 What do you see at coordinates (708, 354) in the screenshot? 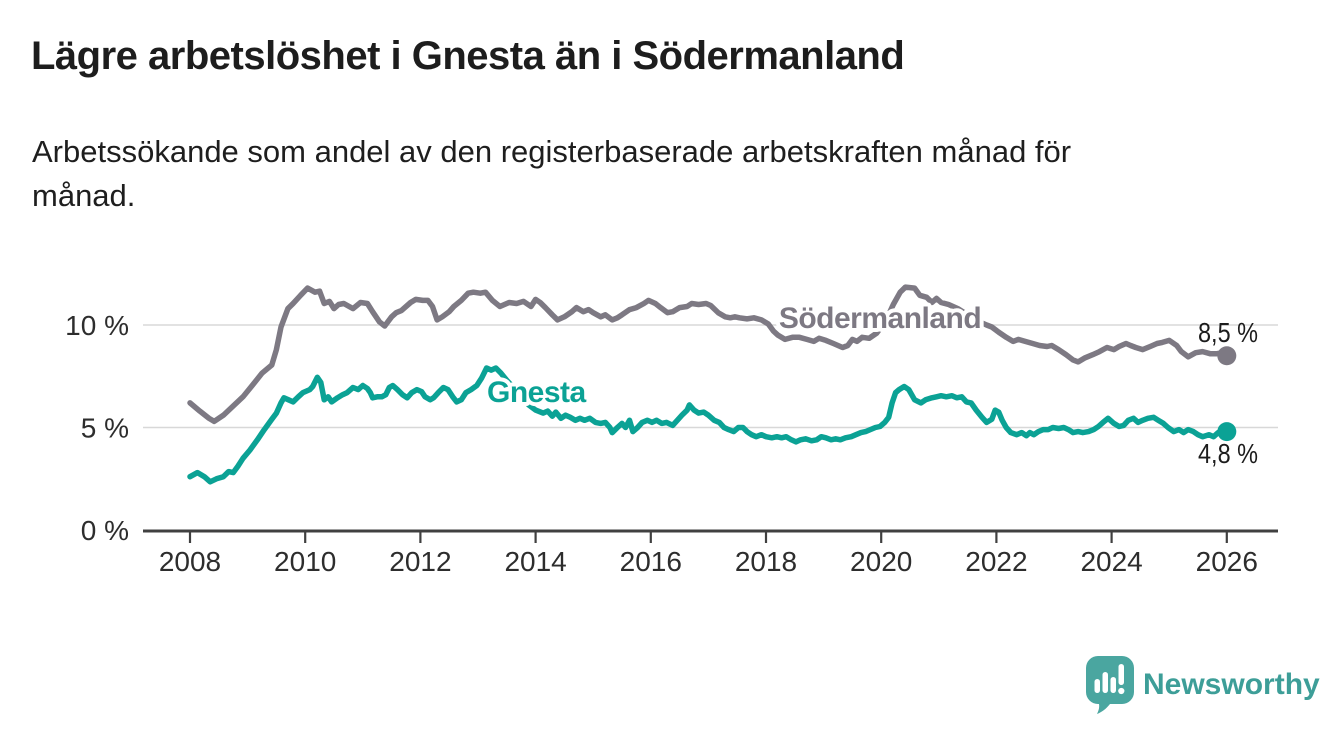
I see `series-line-sodermanland` at bounding box center [708, 354].